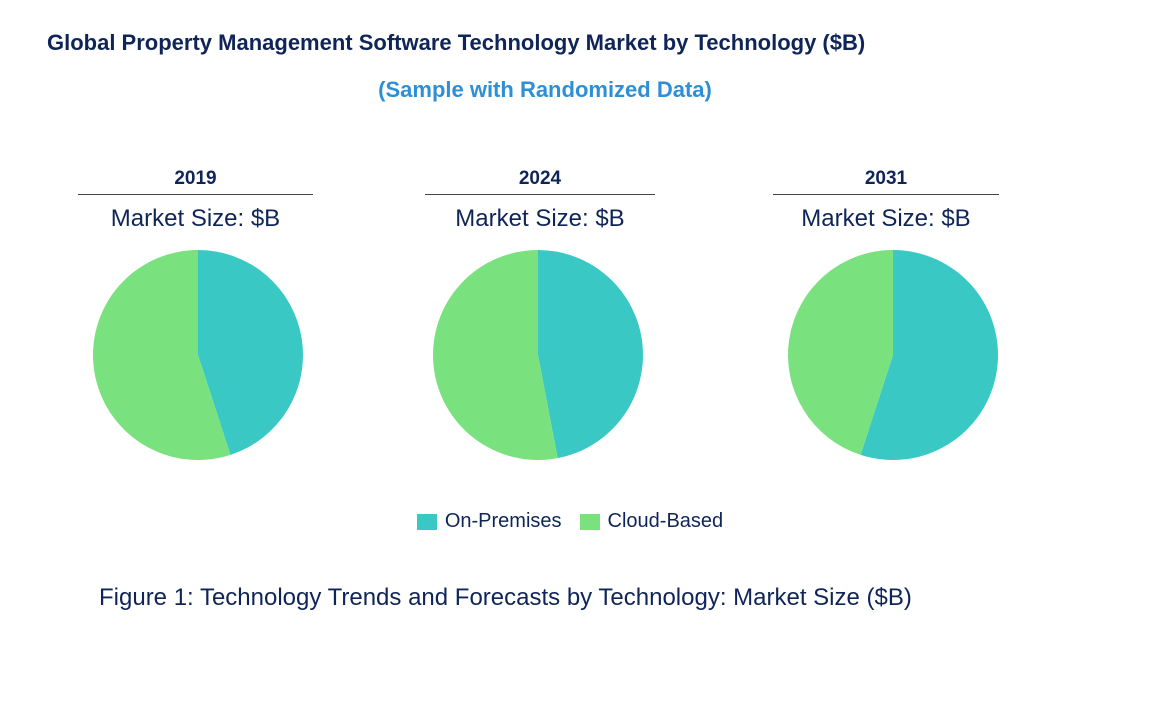 This screenshot has width=1170, height=711. Describe the element at coordinates (570, 521) in the screenshot. I see `legend: On-Premises Cloud-Based` at that location.